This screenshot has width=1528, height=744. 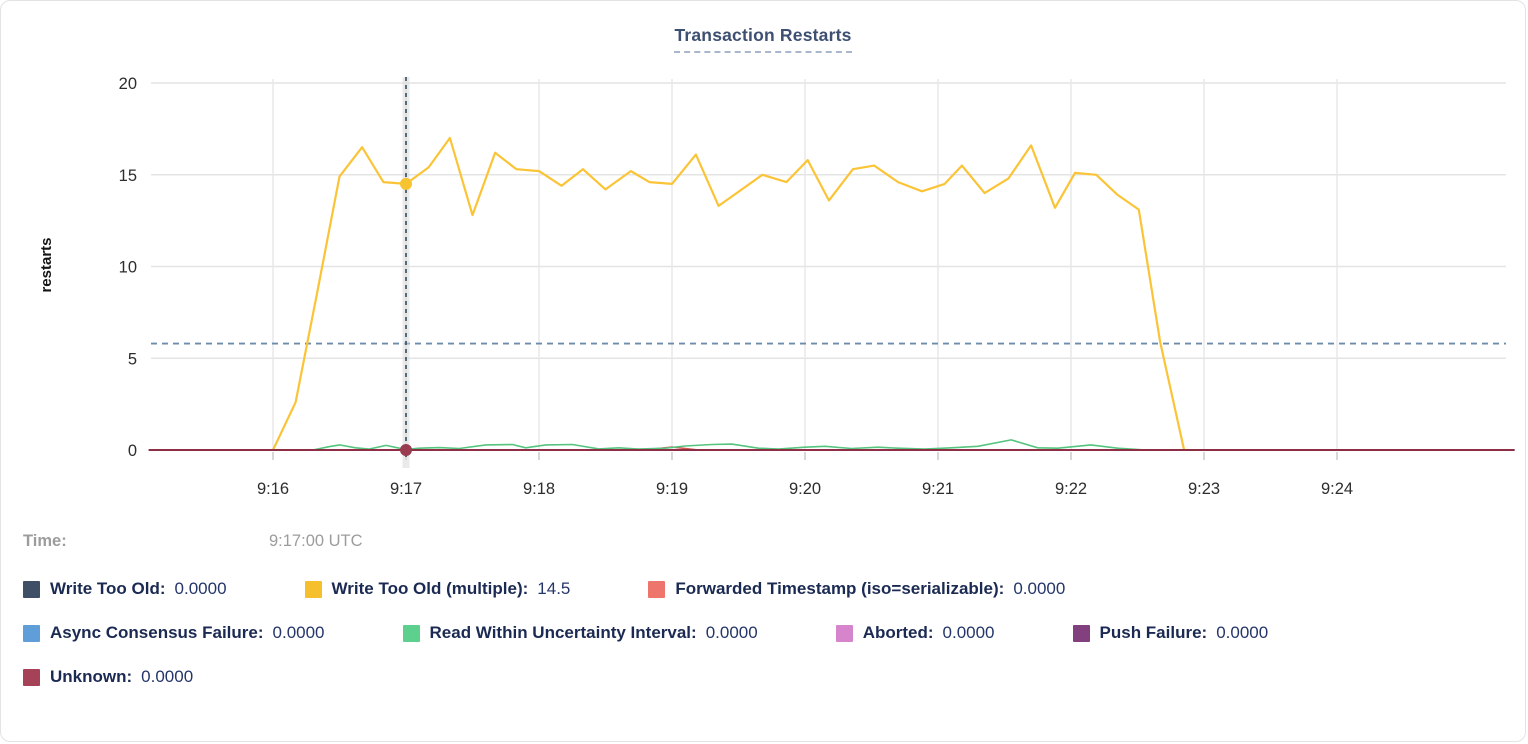 What do you see at coordinates (406, 183) in the screenshot?
I see `crosshair-dot-write-too-old-multiple-` at bounding box center [406, 183].